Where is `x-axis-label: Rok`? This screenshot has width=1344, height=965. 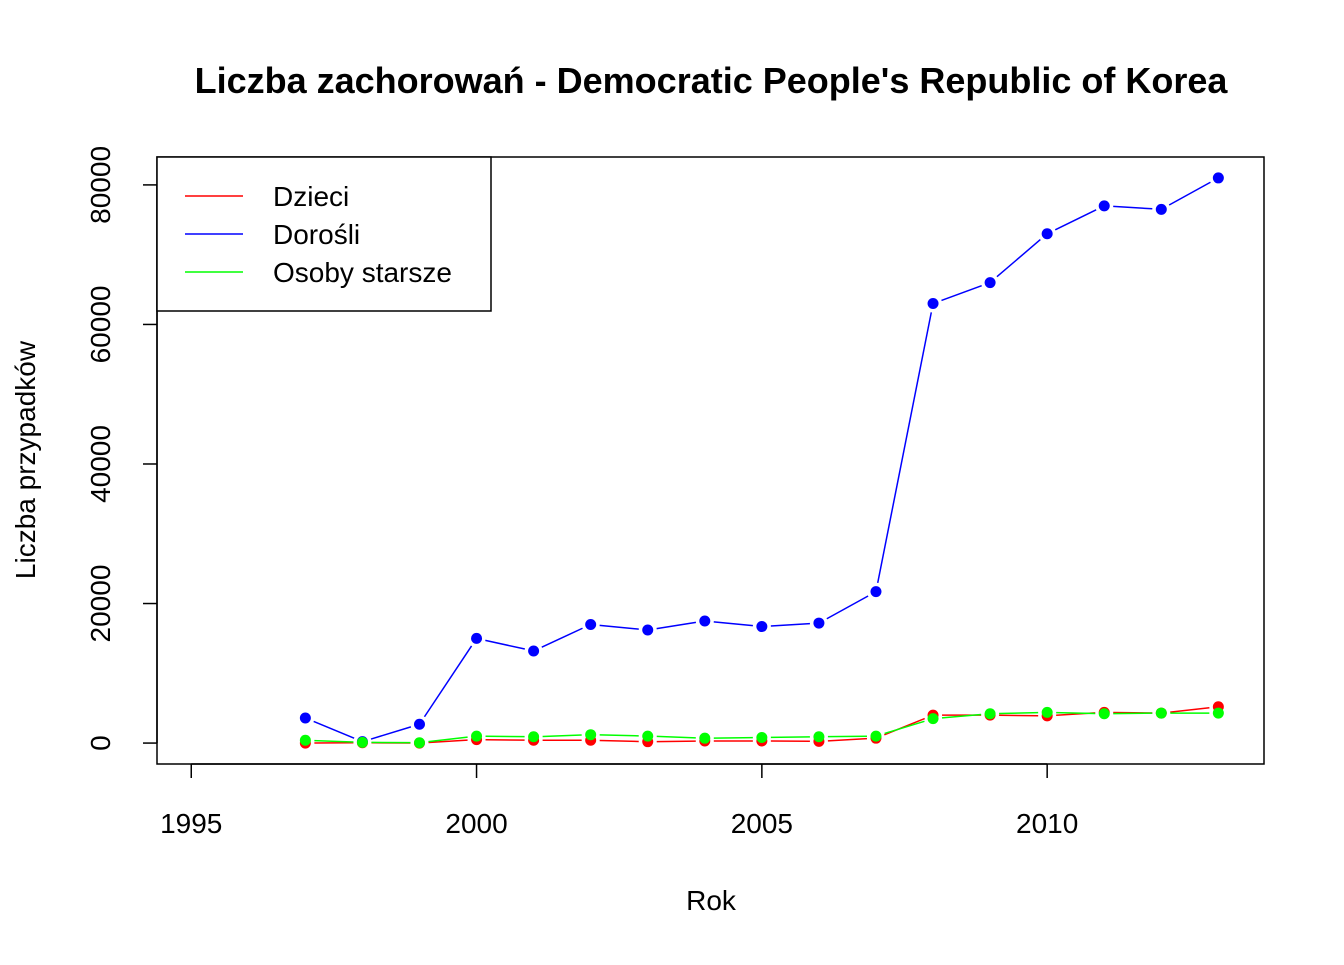
x-axis-label: Rok is located at coordinates (711, 900).